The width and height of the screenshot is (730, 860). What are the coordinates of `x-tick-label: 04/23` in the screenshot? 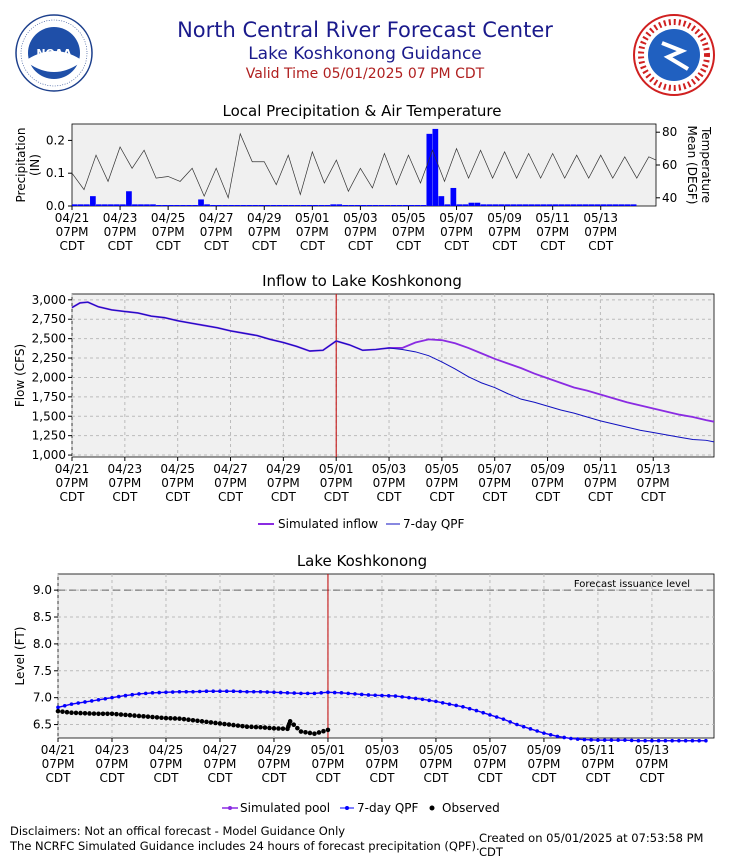 It's located at (125, 469).